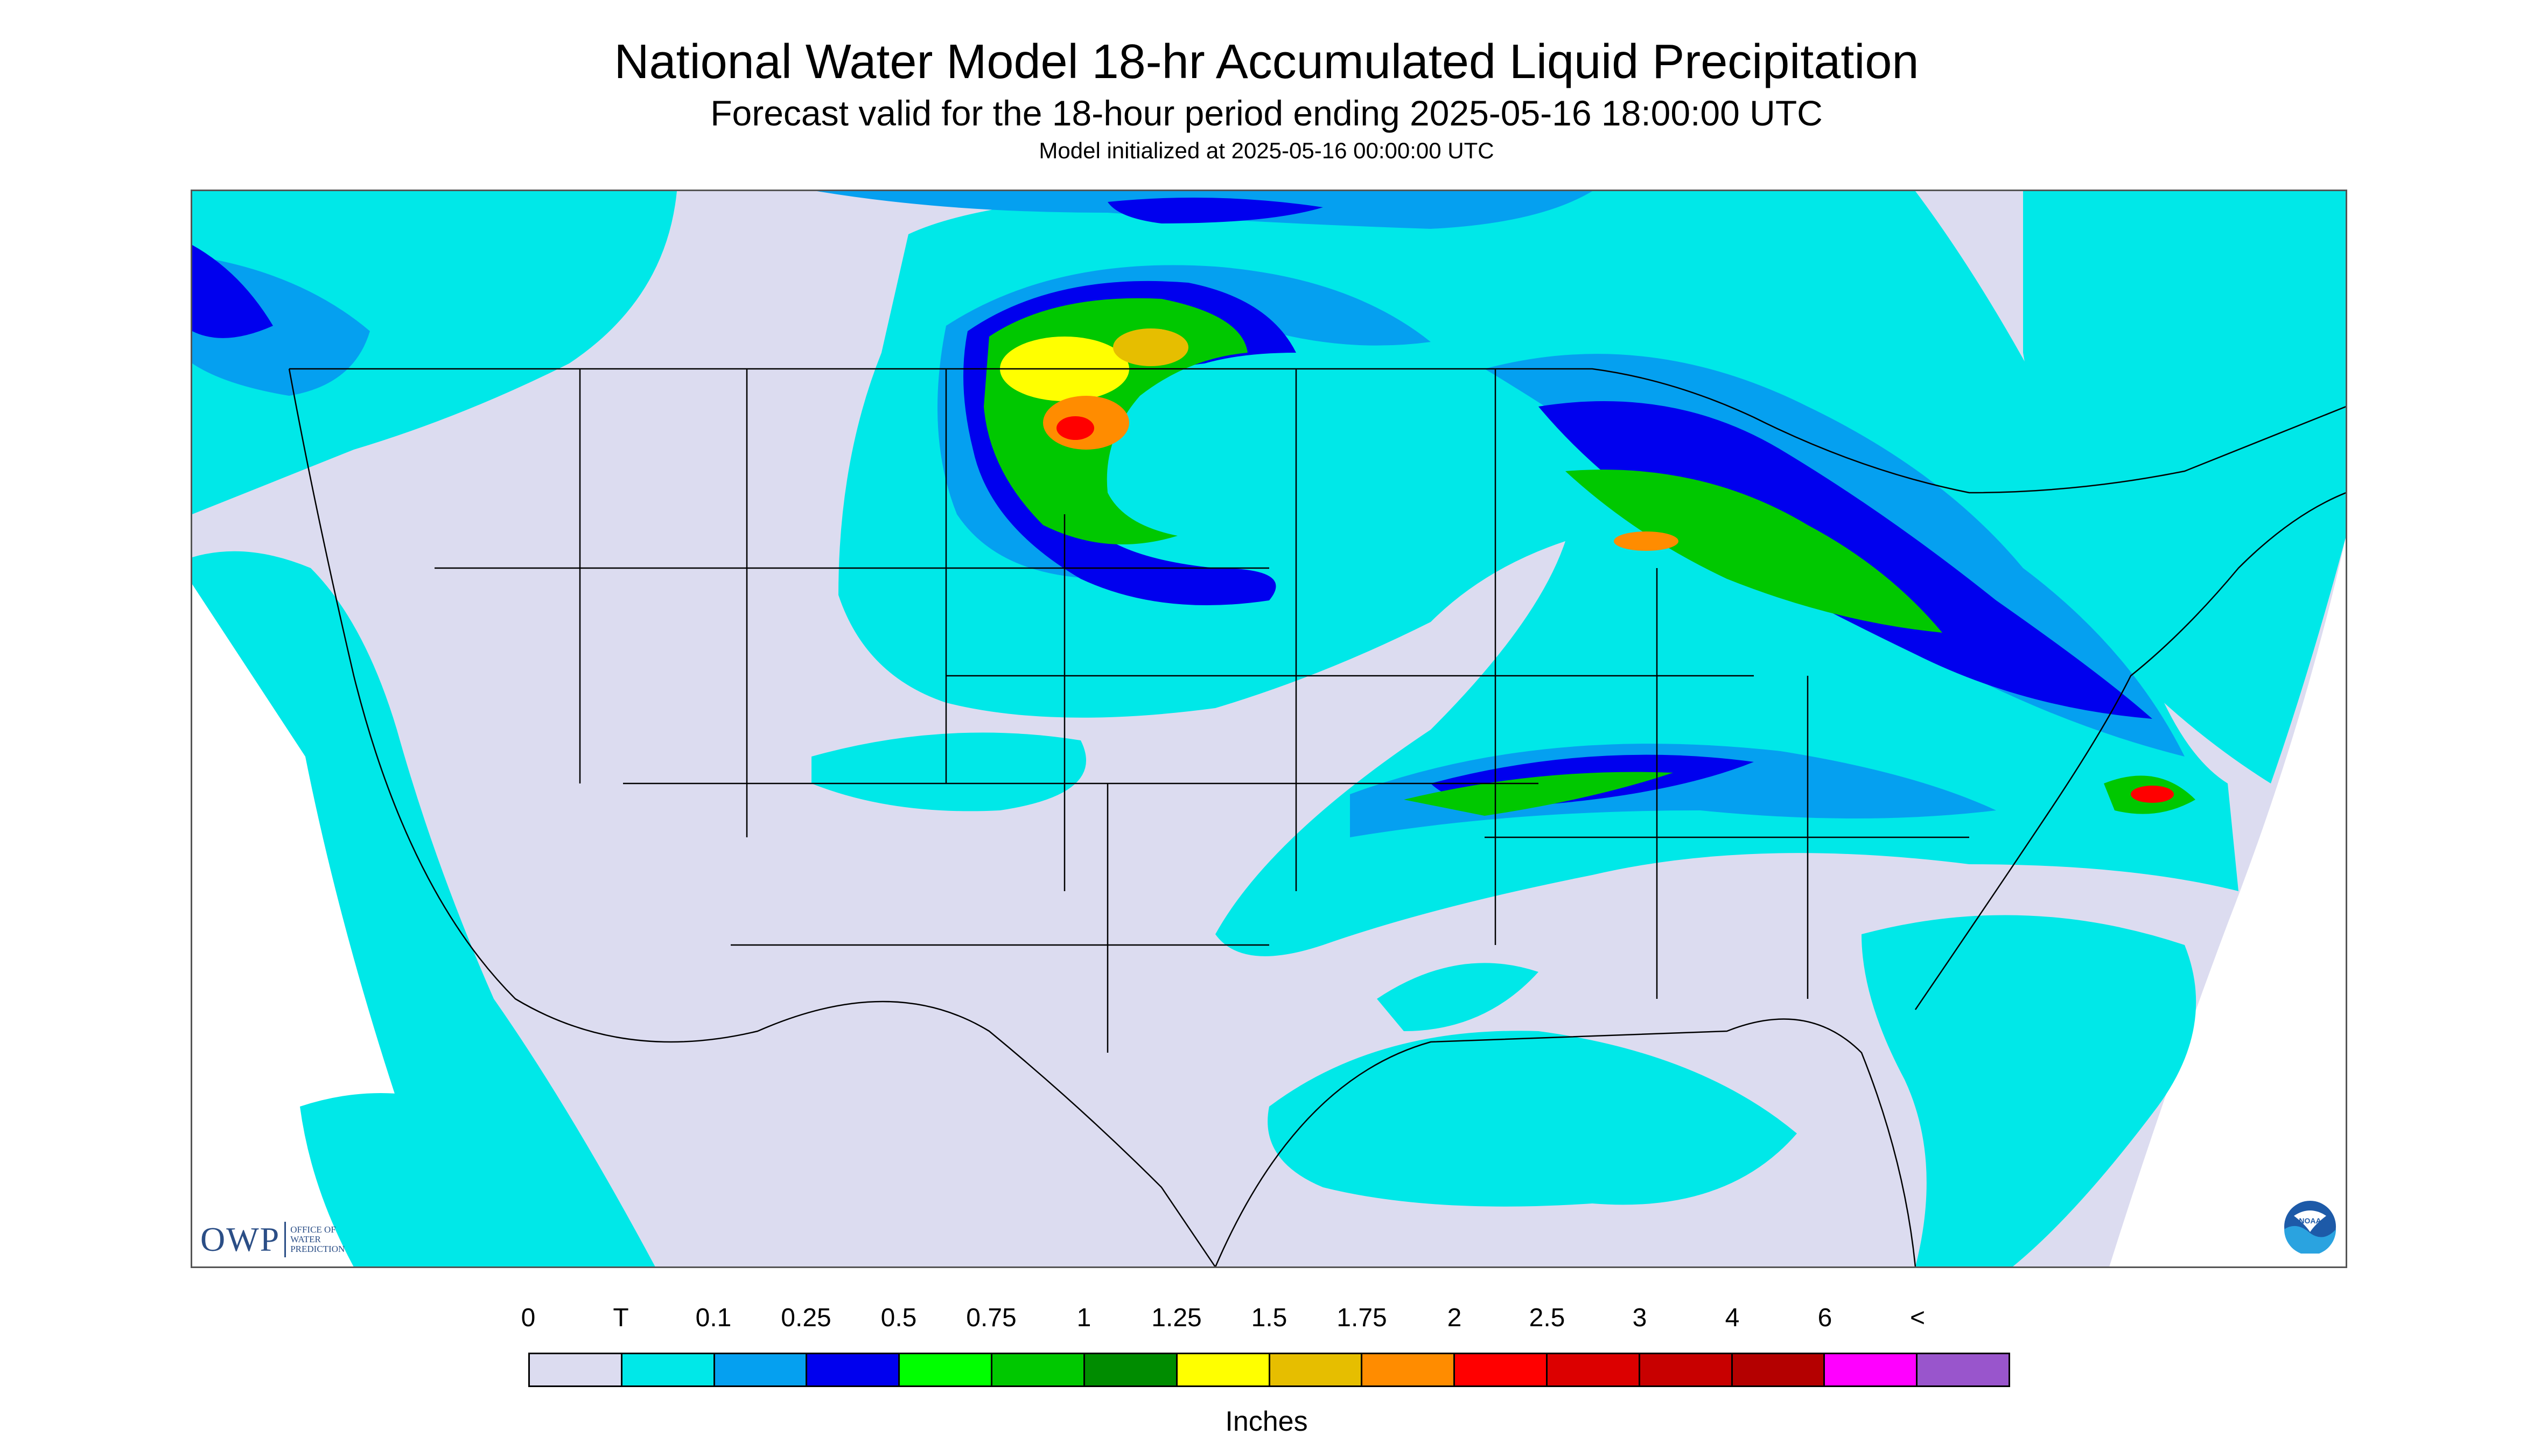 Image resolution: width=2533 pixels, height=1456 pixels. Describe the element at coordinates (1640, 1318) in the screenshot. I see `legend-tick-label: 3` at that location.